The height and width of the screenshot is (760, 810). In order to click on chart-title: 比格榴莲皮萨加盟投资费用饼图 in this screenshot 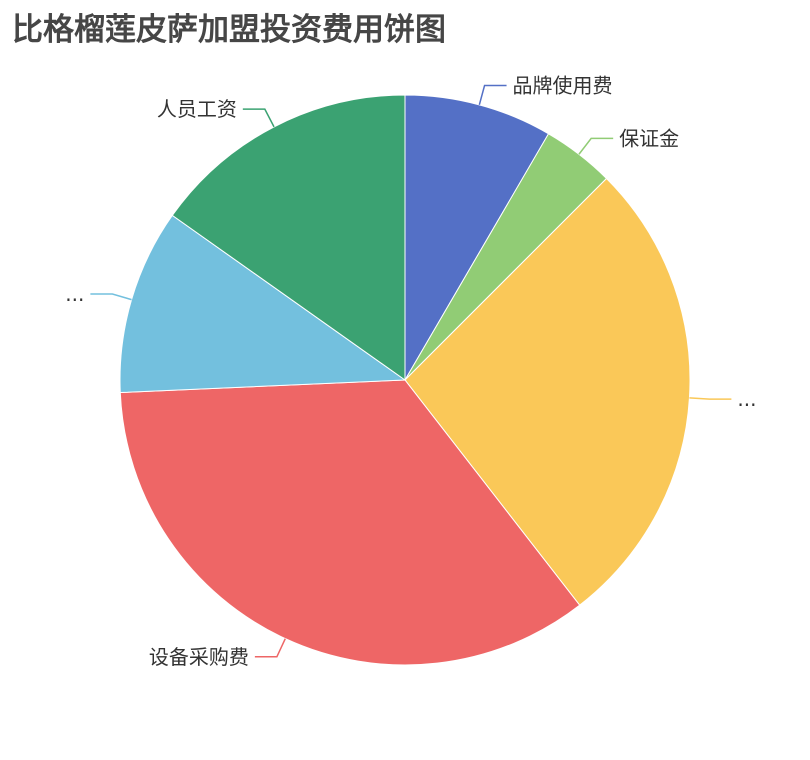, I will do `click(229, 30)`.